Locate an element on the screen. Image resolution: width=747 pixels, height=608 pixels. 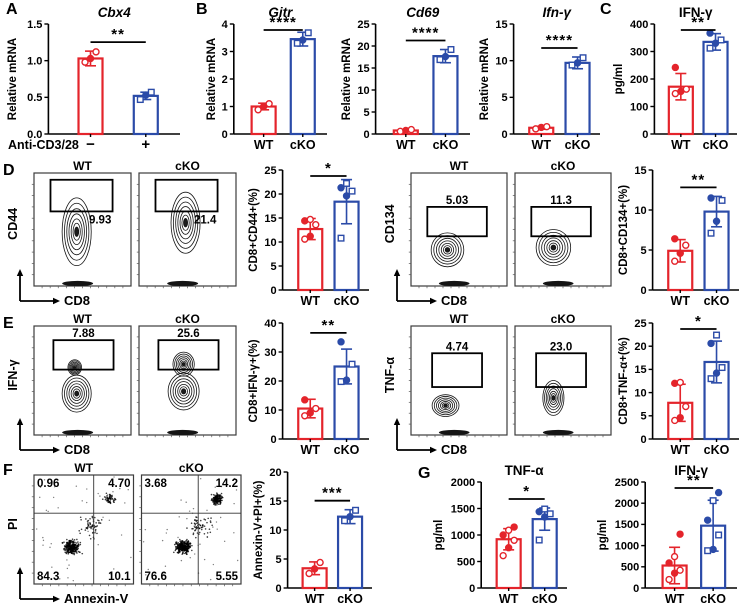
y-axis-title: CD8+CD134+(%) is located at coordinates (624, 230).